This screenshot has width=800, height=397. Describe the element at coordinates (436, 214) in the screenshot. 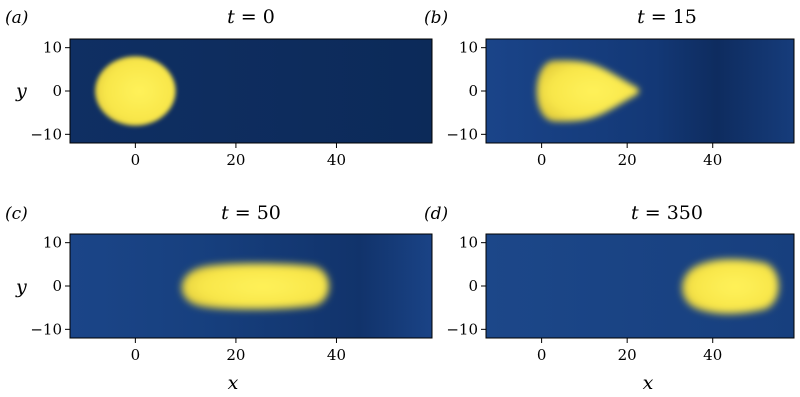

I see `panel-label-d: (d)` at that location.